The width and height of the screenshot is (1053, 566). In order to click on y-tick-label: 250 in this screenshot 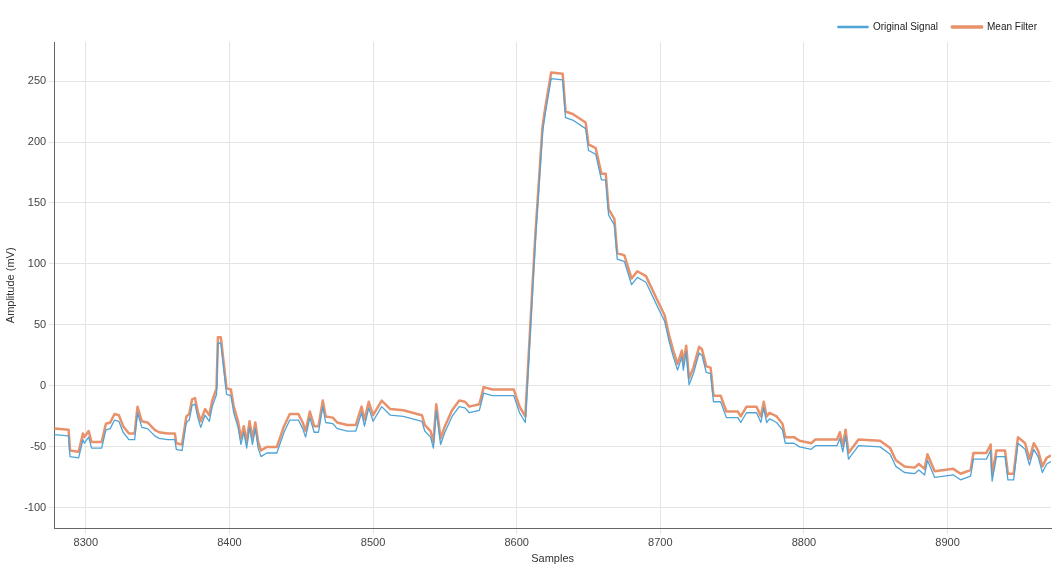, I will do `click(37, 80)`.